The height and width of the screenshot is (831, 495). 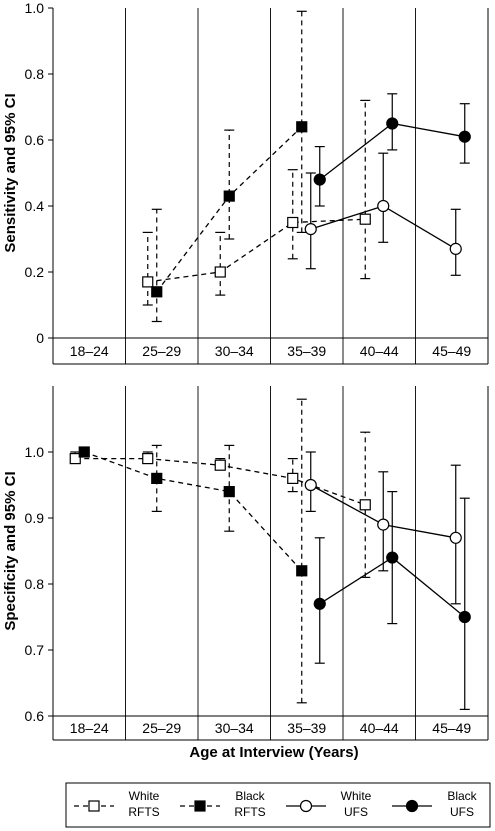 What do you see at coordinates (35, 272) in the screenshot?
I see `y-tick-label: 0.2` at bounding box center [35, 272].